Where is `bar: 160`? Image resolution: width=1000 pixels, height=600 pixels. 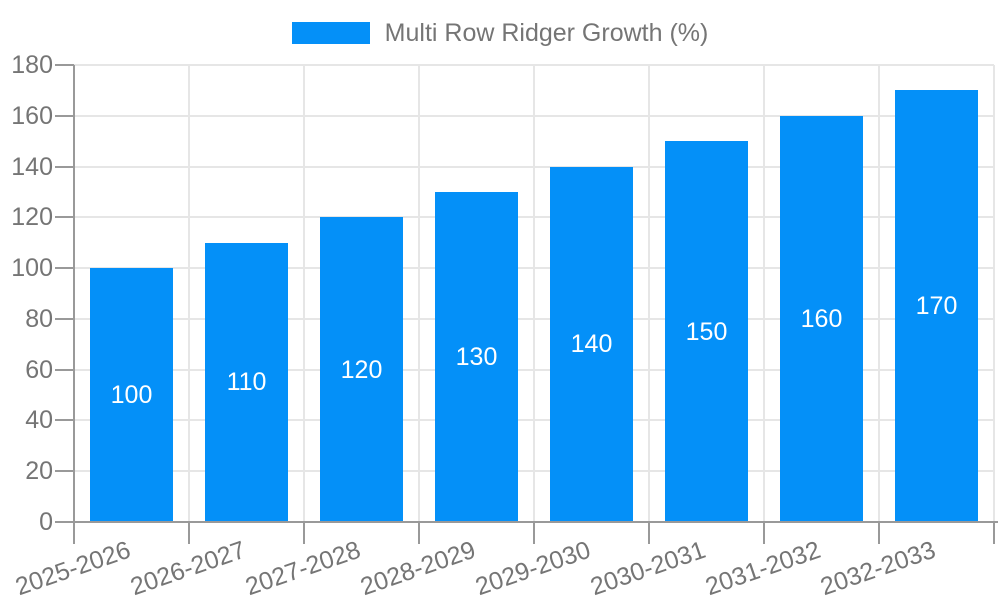 bar: 160 is located at coordinates (821, 318).